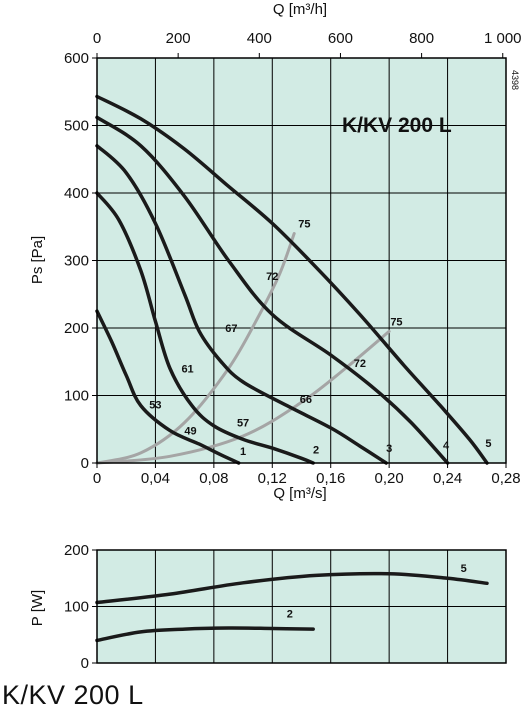 This screenshot has width=525, height=720. What do you see at coordinates (447, 478) in the screenshot?
I see `x-tick-label: 0,24` at bounding box center [447, 478].